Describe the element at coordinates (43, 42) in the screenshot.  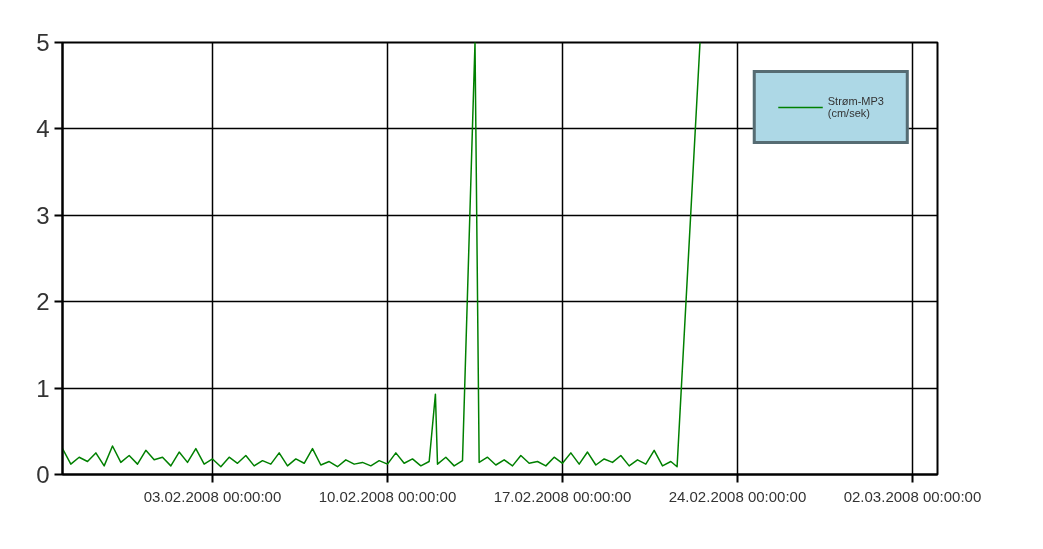
I see `y-tick-label: 5` at that location.